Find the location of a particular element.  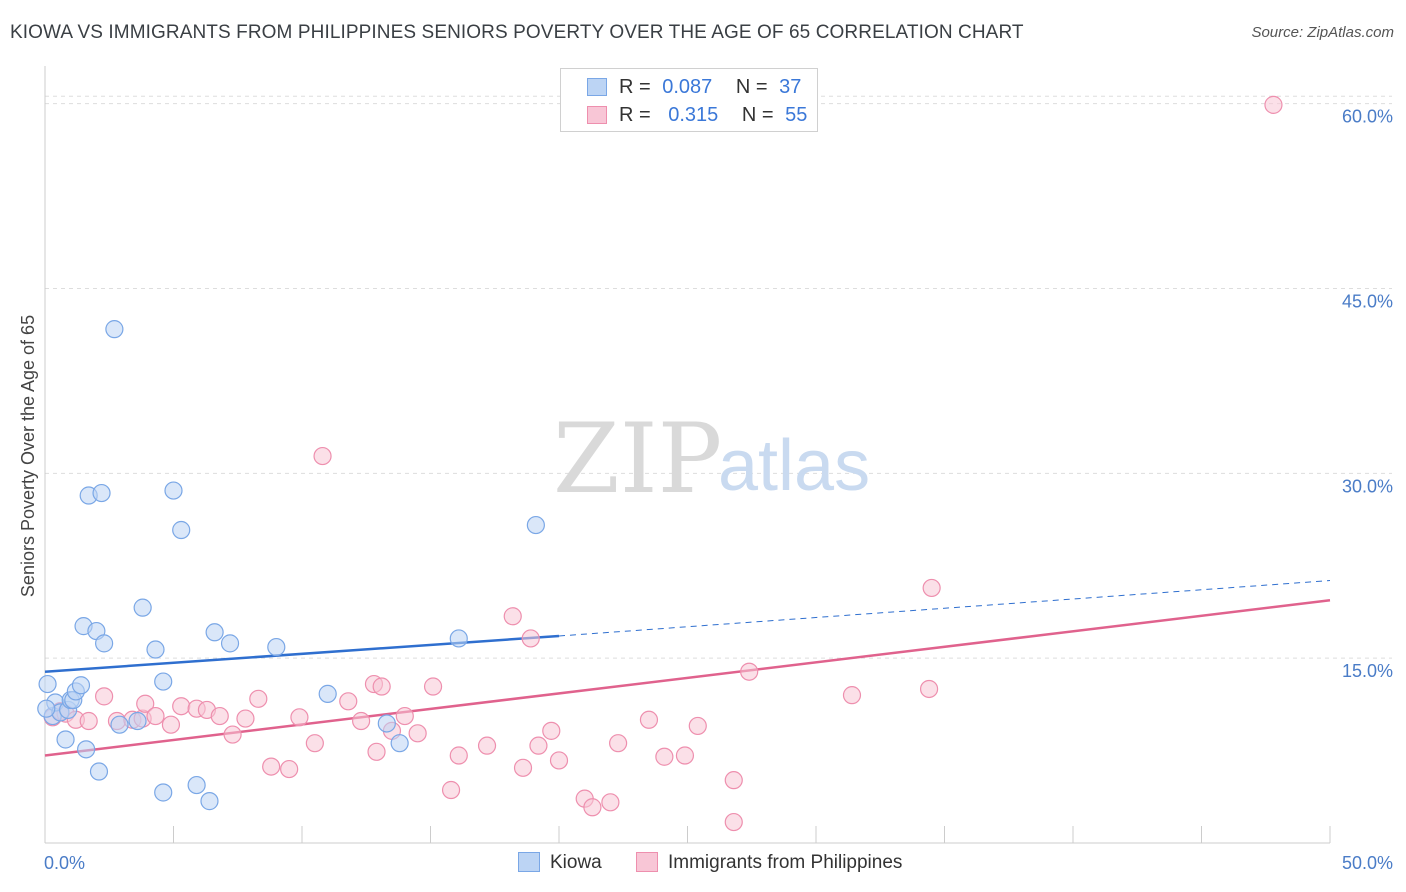

philippines-r-value: 0.315 is located at coordinates (693, 115).